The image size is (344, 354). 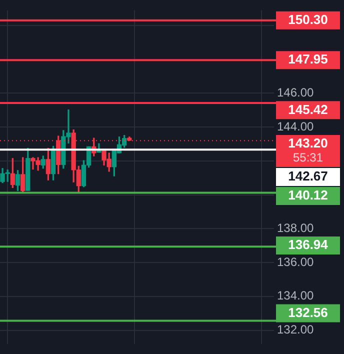 I want to click on ref-line-label: 132.56, so click(x=308, y=312).